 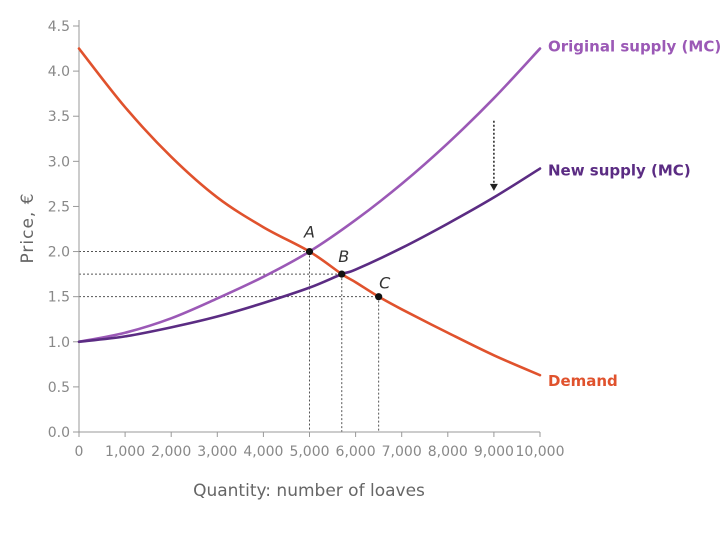 What do you see at coordinates (309, 232) in the screenshot?
I see `point-label-A: A` at bounding box center [309, 232].